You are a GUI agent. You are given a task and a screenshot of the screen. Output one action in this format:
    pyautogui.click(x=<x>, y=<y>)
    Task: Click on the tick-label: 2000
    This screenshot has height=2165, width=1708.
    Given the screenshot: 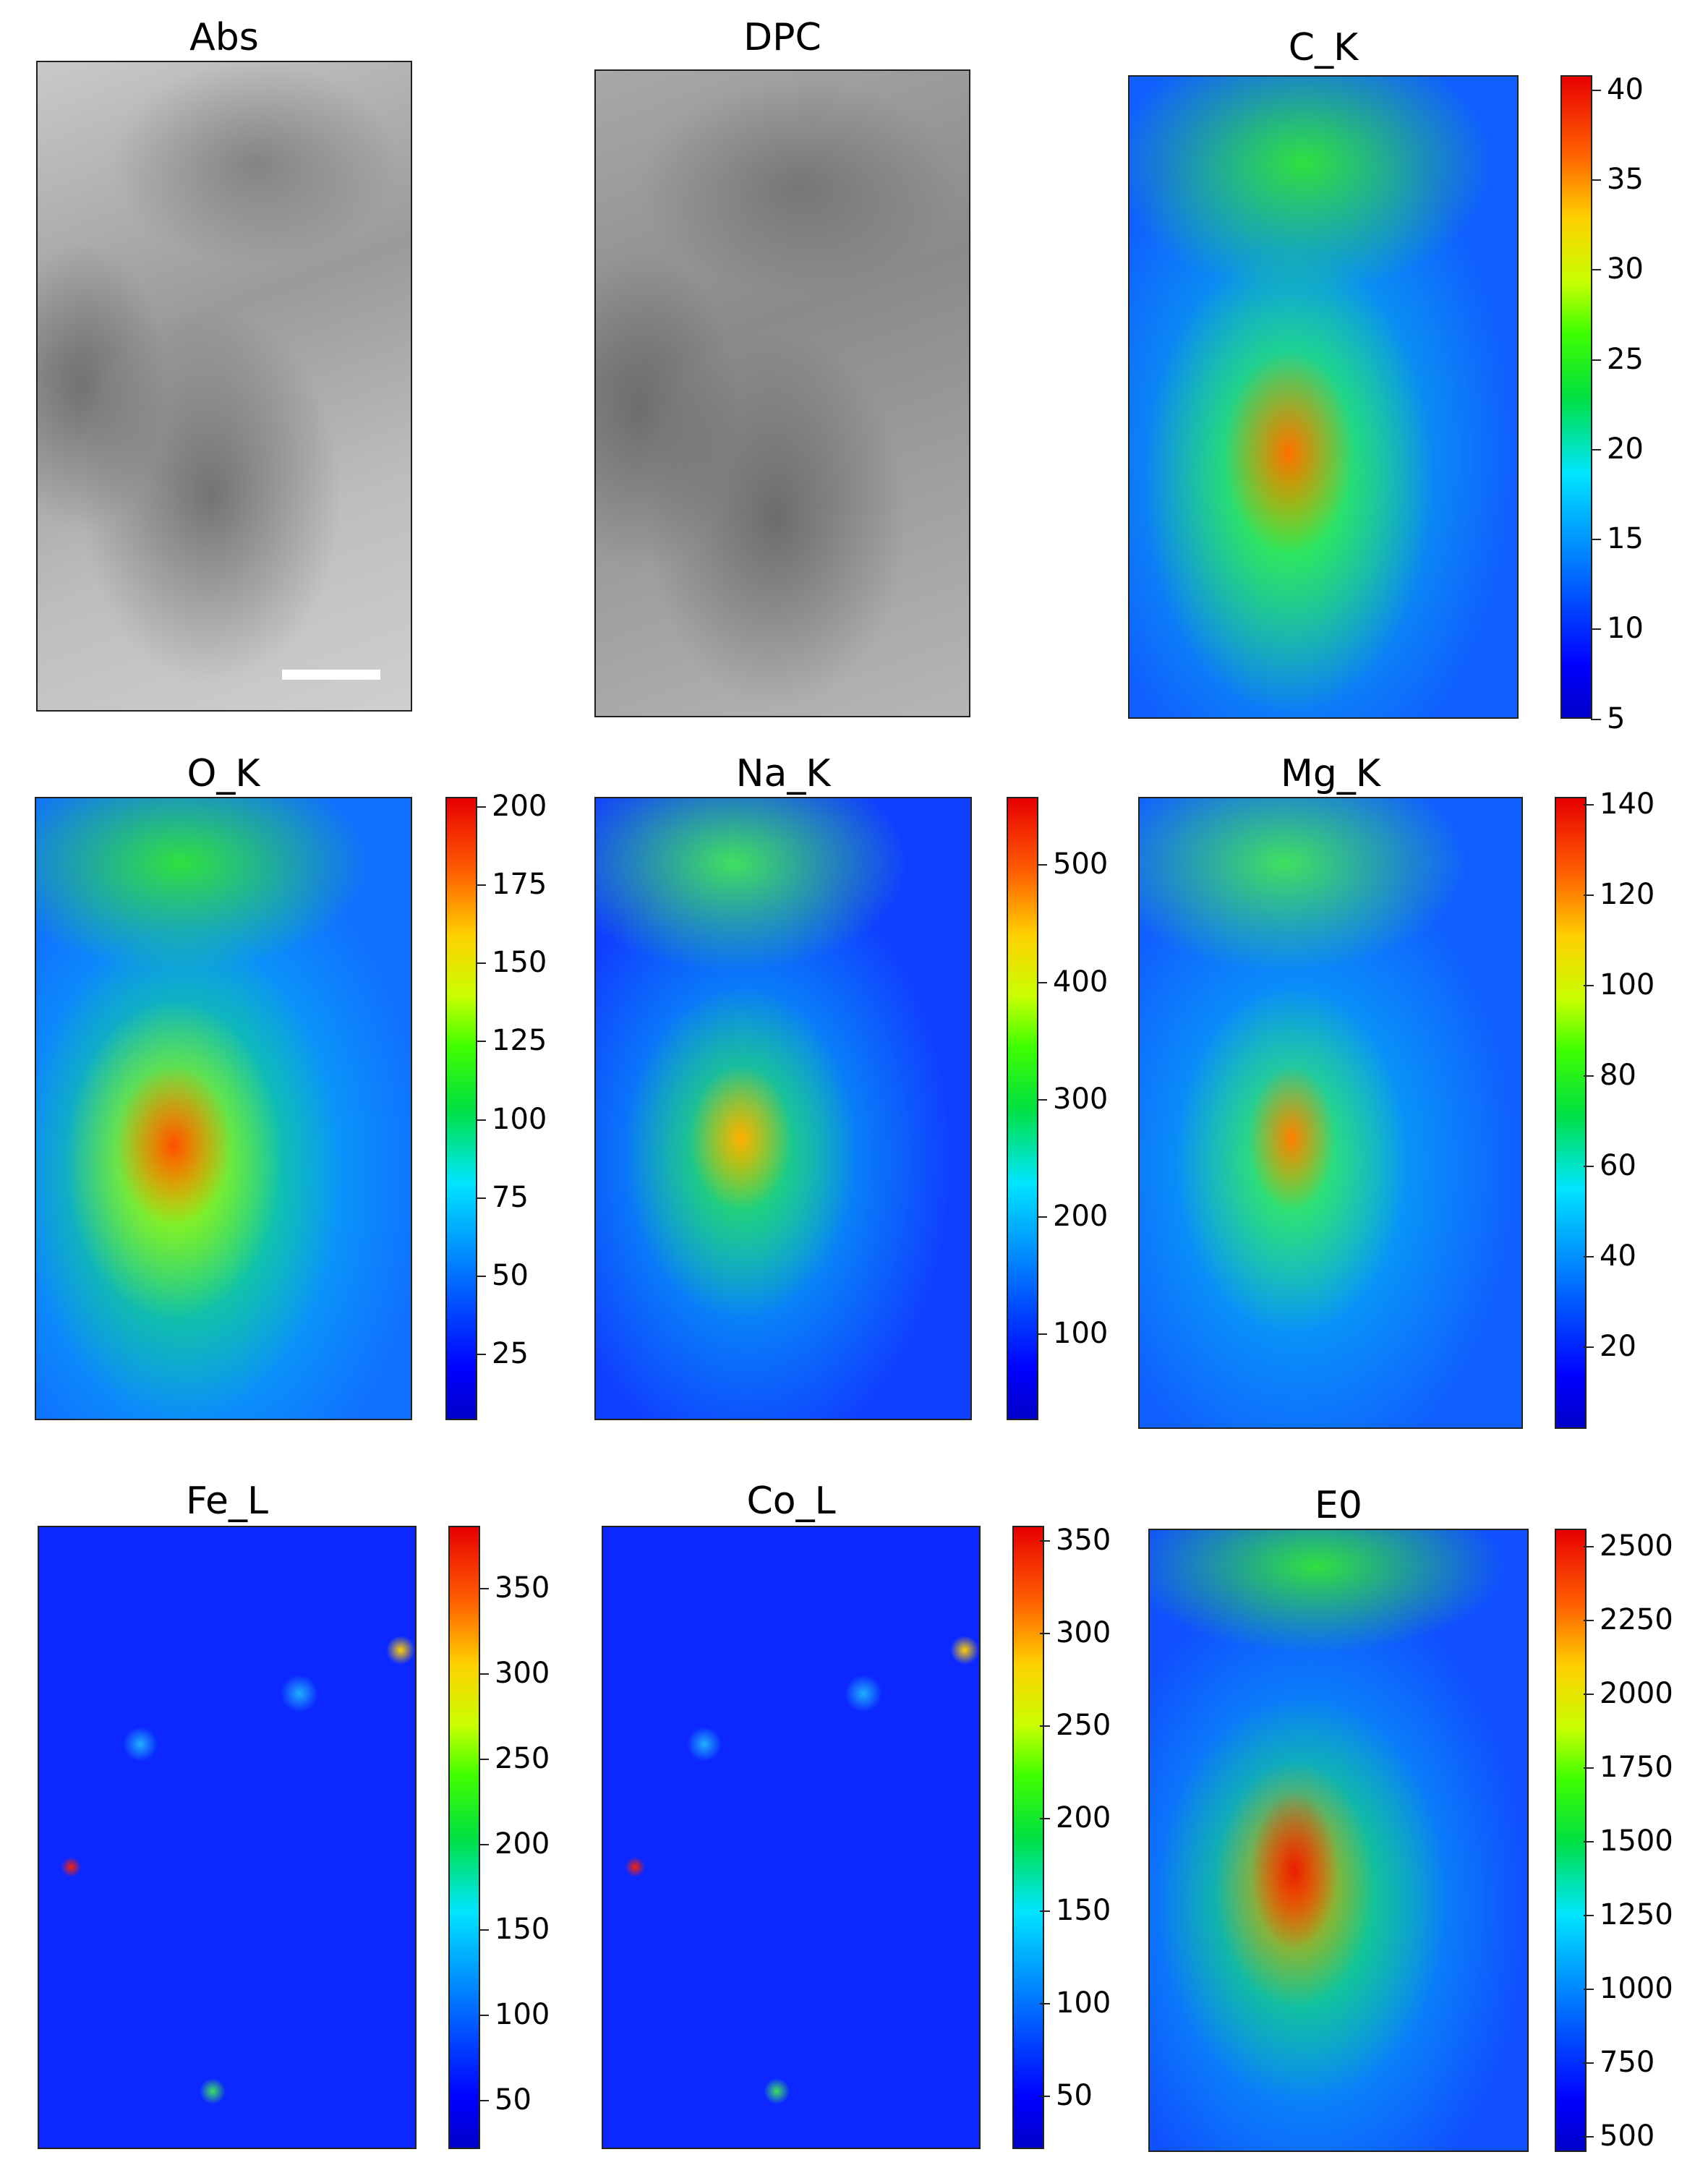 What is the action you would take?
    pyautogui.click(x=1629, y=1694)
    